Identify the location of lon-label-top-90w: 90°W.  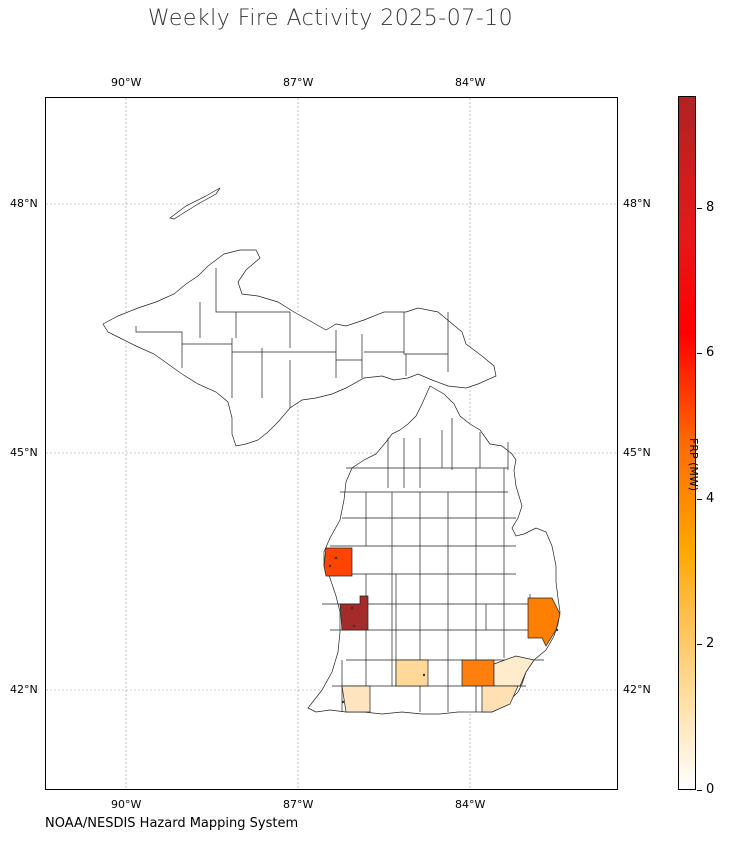
(126, 82).